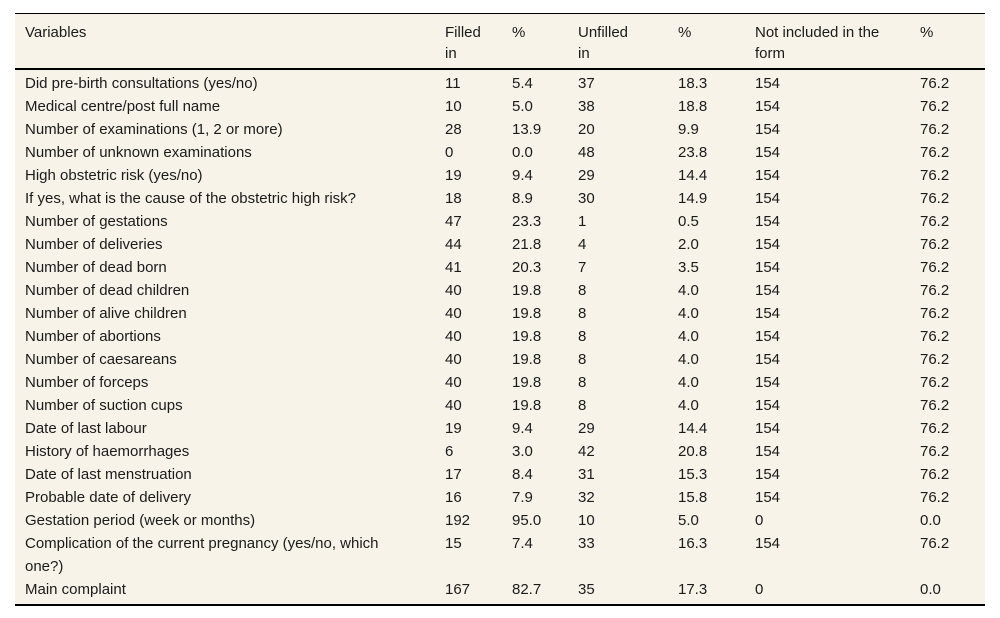 This screenshot has height=618, width=1000. Describe the element at coordinates (87, 382) in the screenshot. I see `row-variable-text: Number of forceps` at that location.